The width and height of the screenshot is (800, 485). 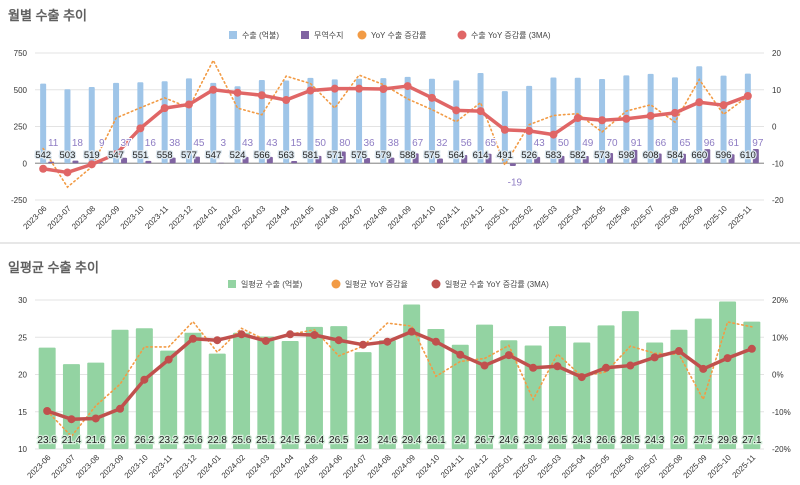 What do you see at coordinates (780, 337) in the screenshot?
I see `right-axis-tick: 10%` at bounding box center [780, 337].